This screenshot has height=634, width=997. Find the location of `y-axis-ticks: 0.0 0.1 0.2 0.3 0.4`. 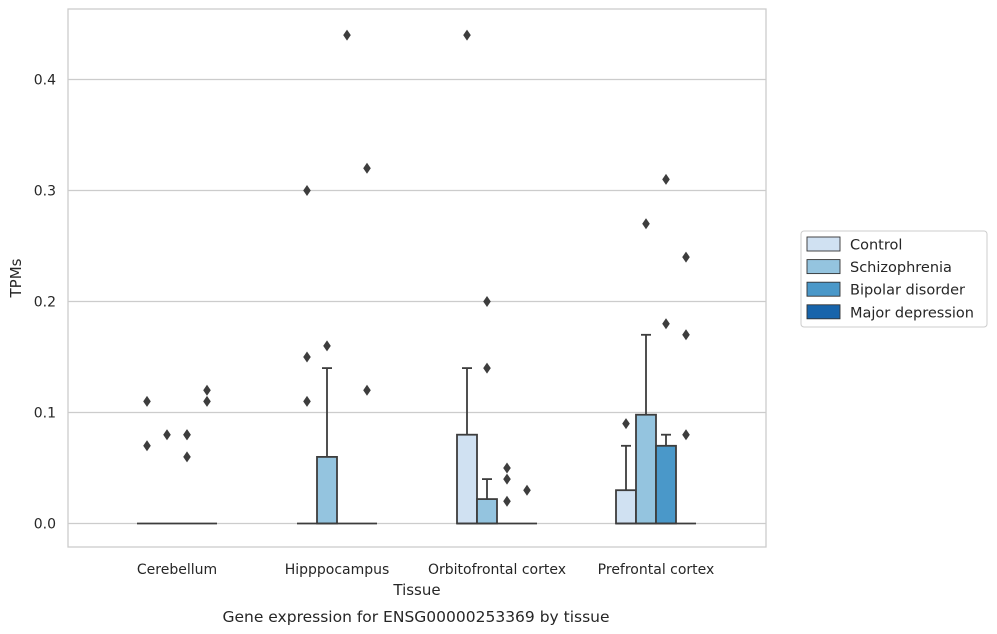

y-axis-ticks: 0.0 0.1 0.2 0.3 0.4 is located at coordinates (45, 303).